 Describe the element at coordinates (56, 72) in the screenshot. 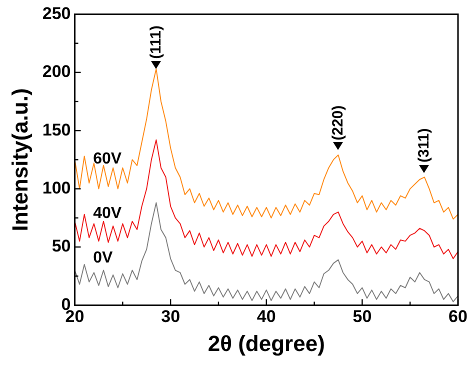

I see `y-tick-label: 200` at that location.